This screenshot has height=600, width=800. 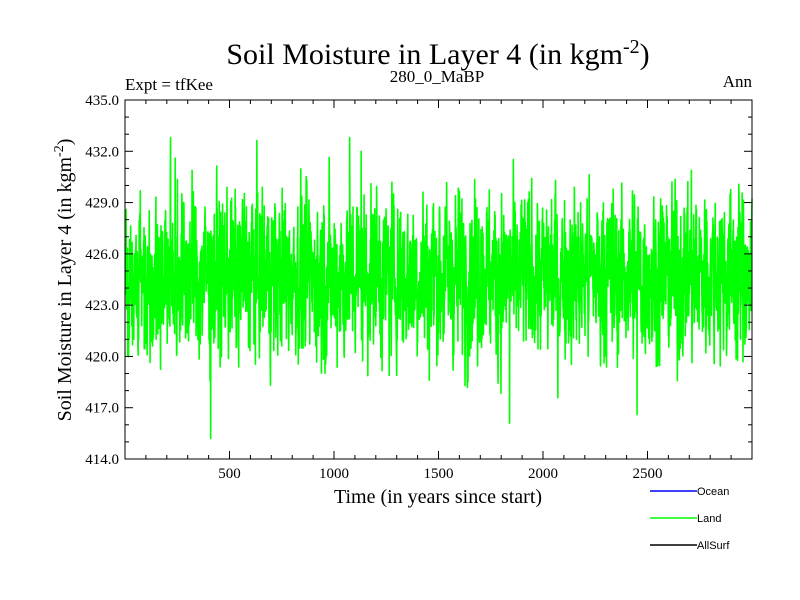 I want to click on subtitle-left: Expt = tfKee, so click(x=169, y=84).